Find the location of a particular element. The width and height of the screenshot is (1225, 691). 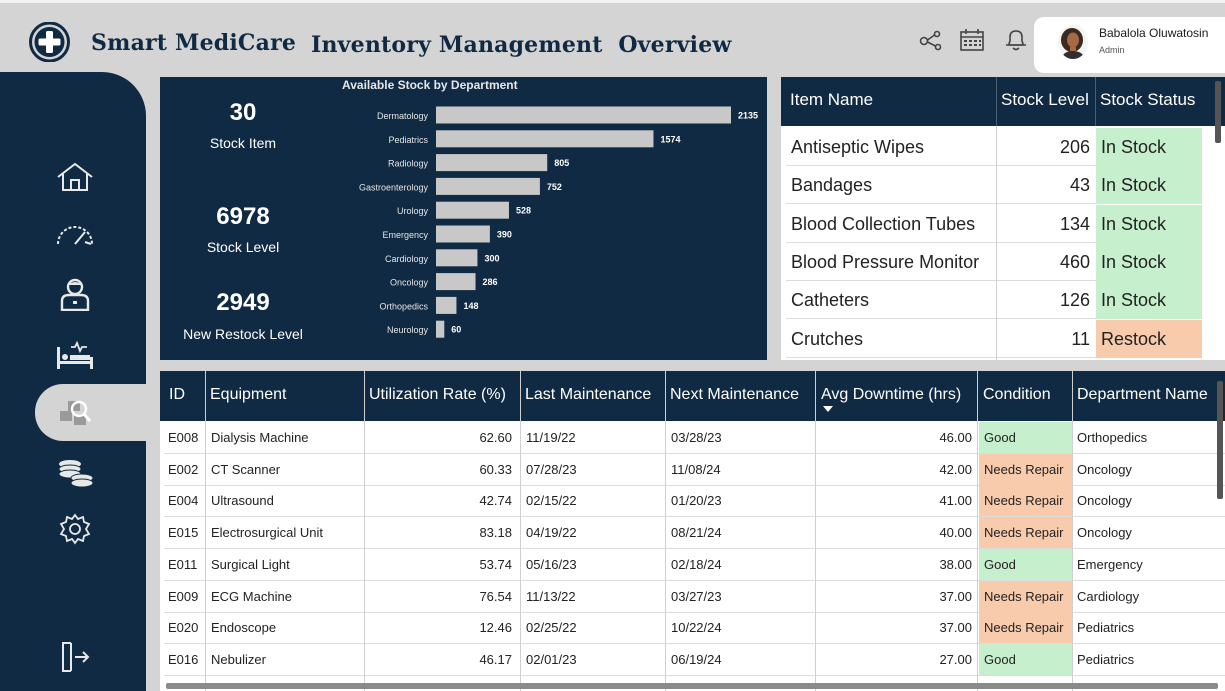

kpi-stock-level-value: 6978 is located at coordinates (243, 216).